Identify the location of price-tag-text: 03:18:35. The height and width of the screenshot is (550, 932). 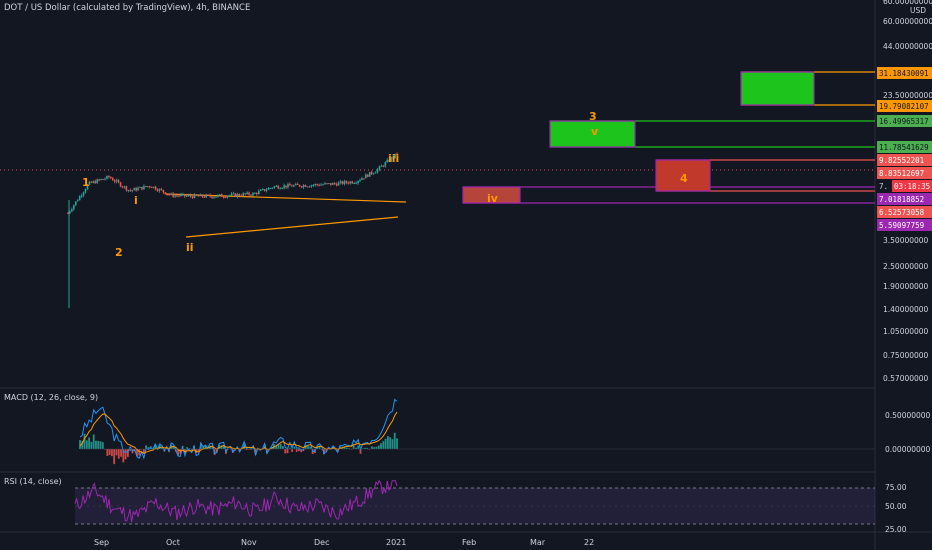
(912, 186).